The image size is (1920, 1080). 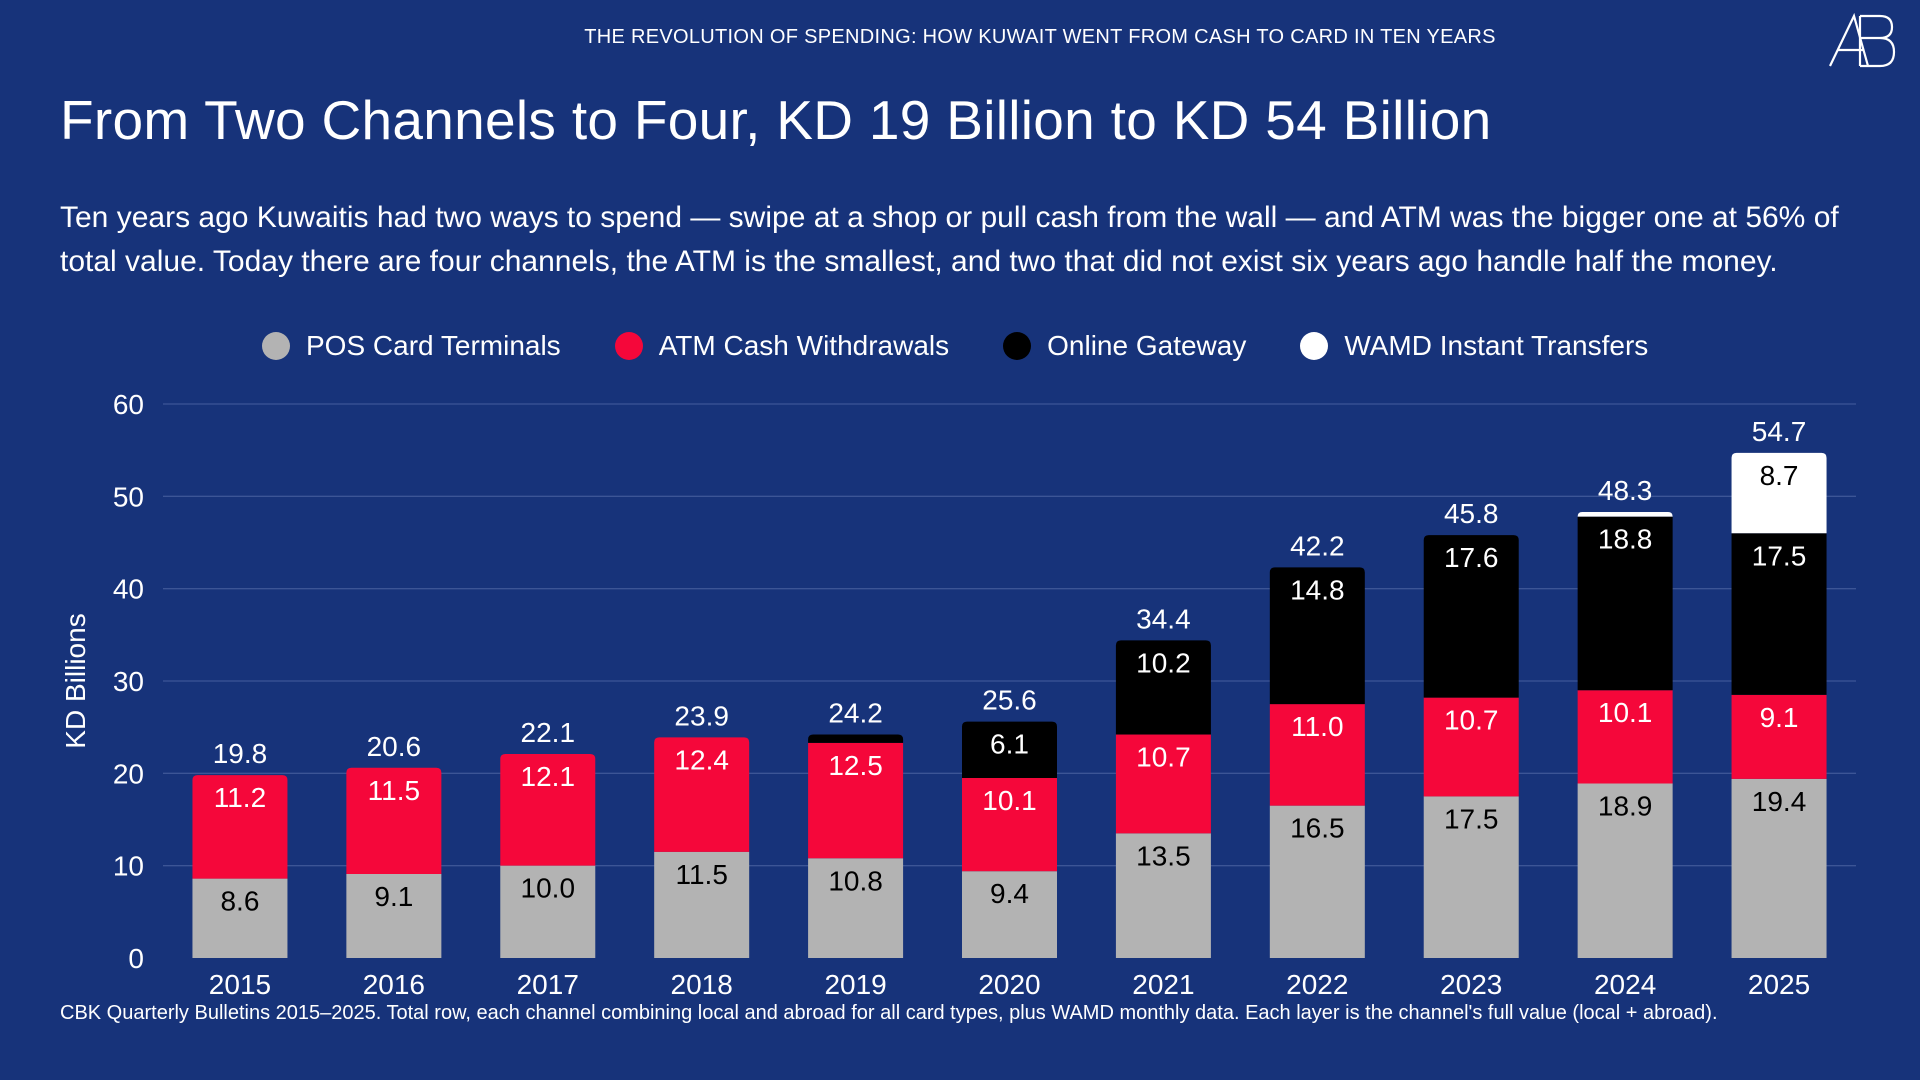 What do you see at coordinates (1163, 984) in the screenshot?
I see `x-tick-label: 2021` at bounding box center [1163, 984].